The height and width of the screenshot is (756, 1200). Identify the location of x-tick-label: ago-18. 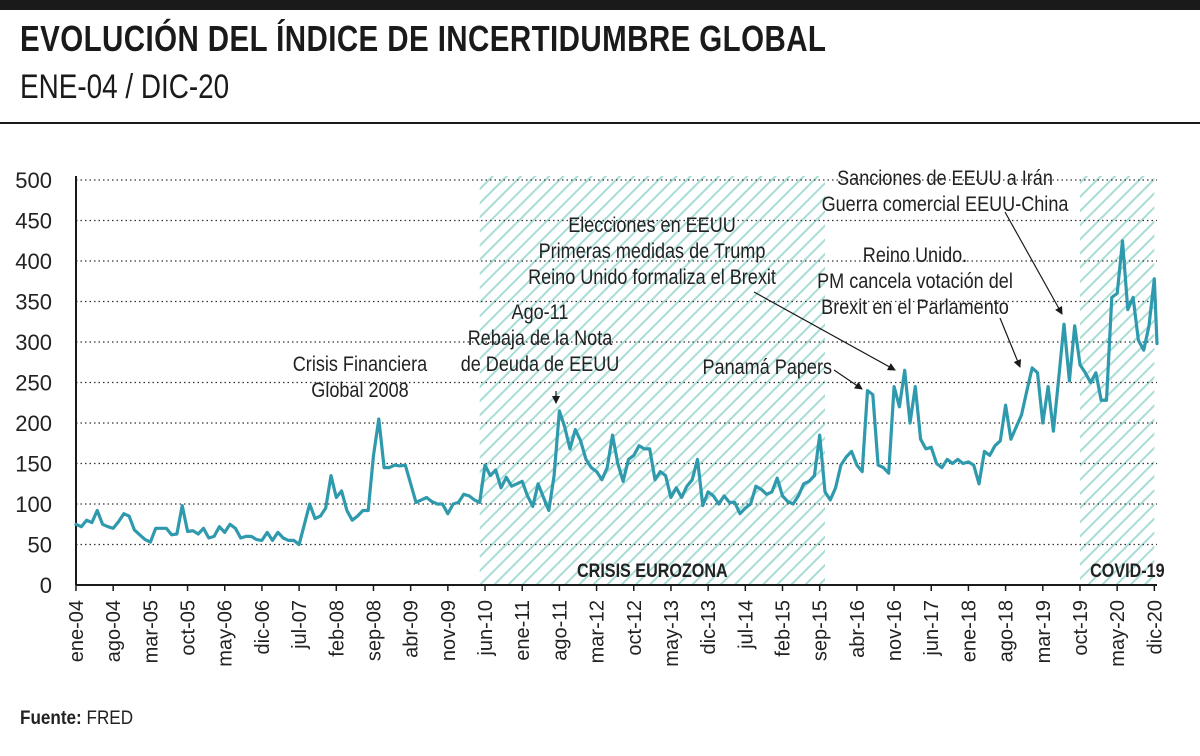
(1007, 631).